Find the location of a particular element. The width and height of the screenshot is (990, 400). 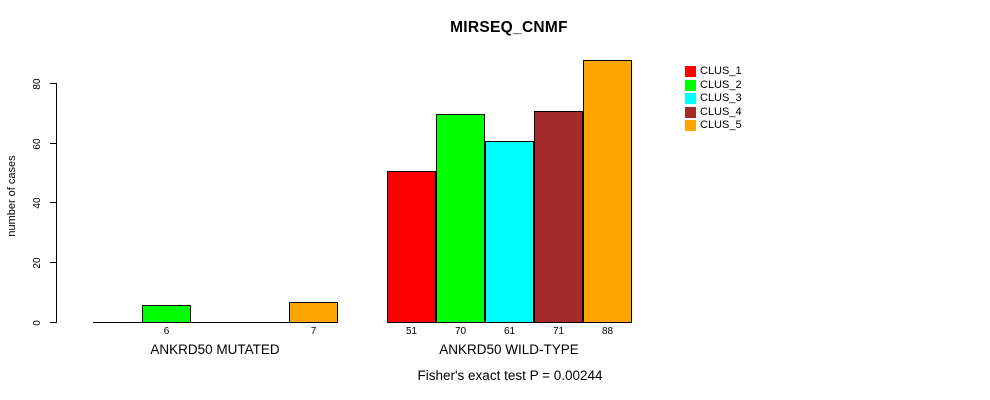

bar-clus_4-ankrd50-mutated-zero is located at coordinates (264, 322).